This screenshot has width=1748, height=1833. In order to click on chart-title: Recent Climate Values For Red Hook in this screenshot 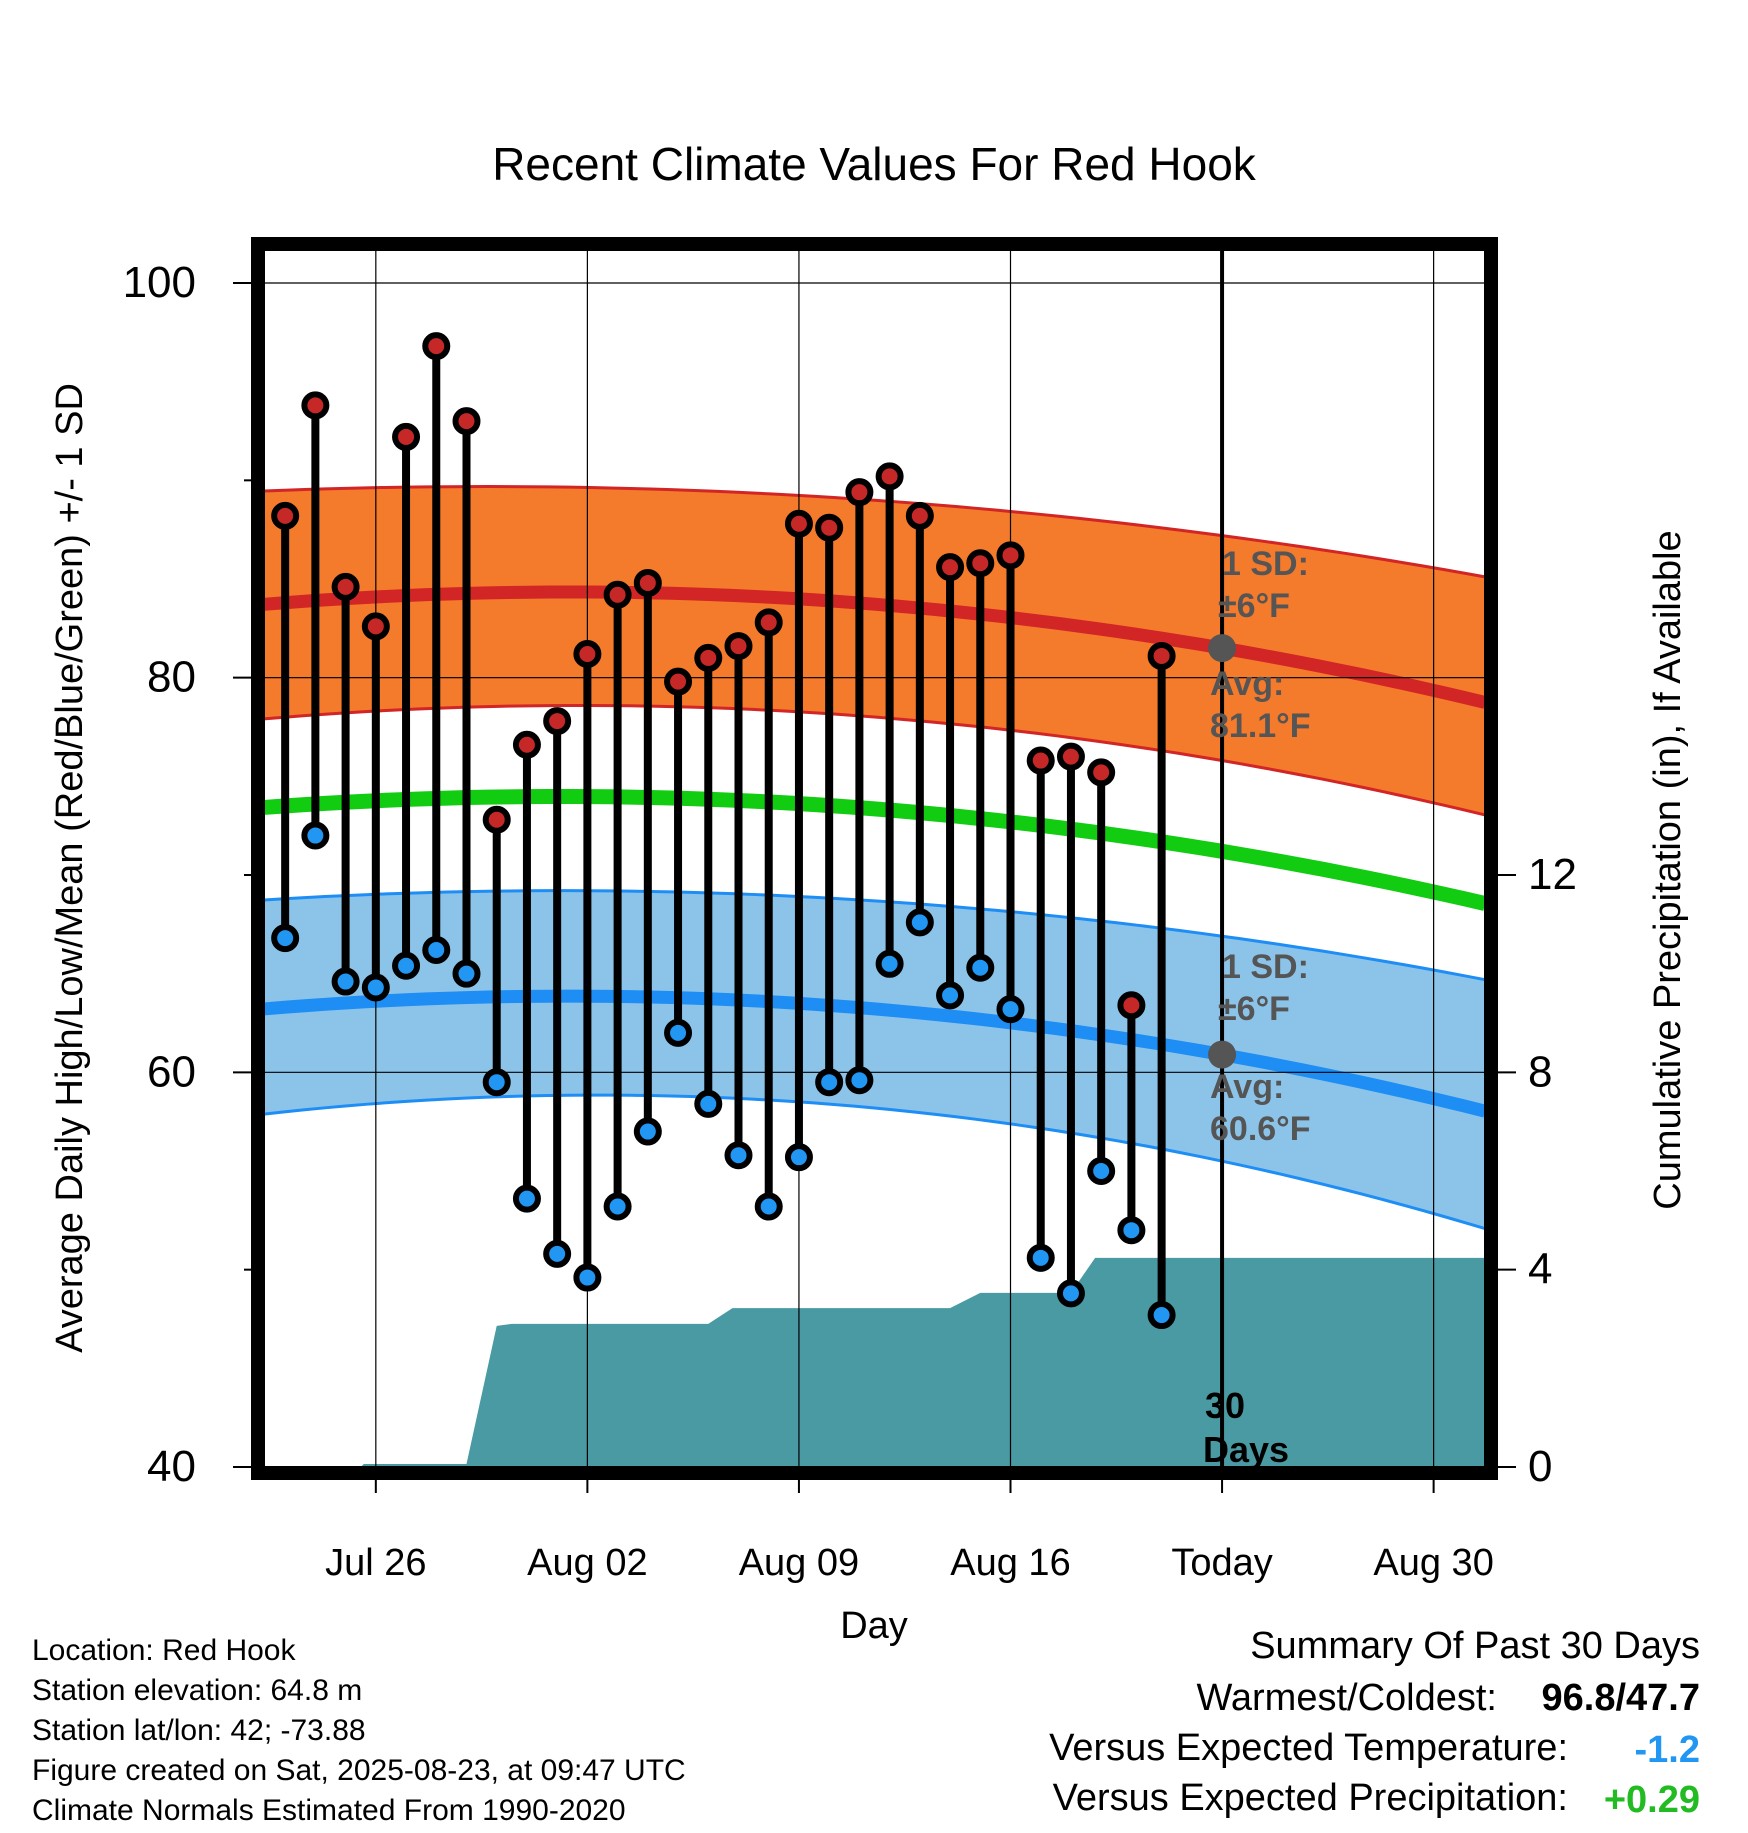, I will do `click(874, 164)`.